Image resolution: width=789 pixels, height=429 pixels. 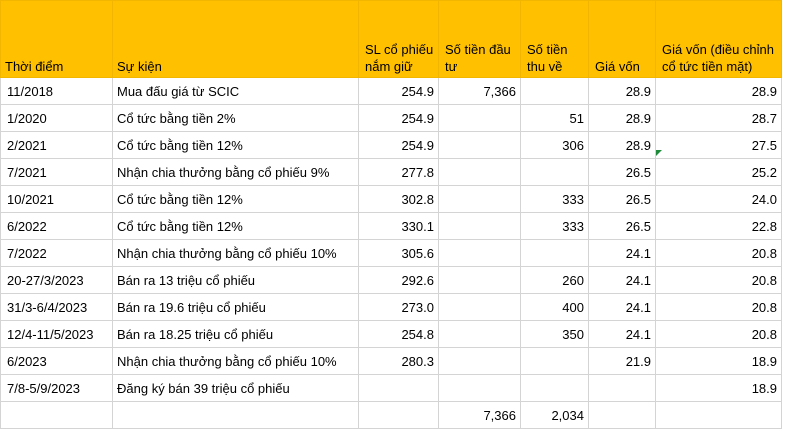 I want to click on cell: 25.2, so click(x=718, y=172).